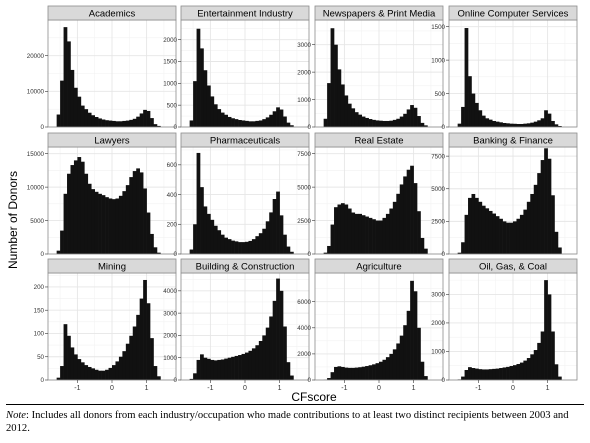 This screenshot has width=590, height=443. Describe the element at coordinates (37, 221) in the screenshot. I see `y-tick-label: 5000` at that location.